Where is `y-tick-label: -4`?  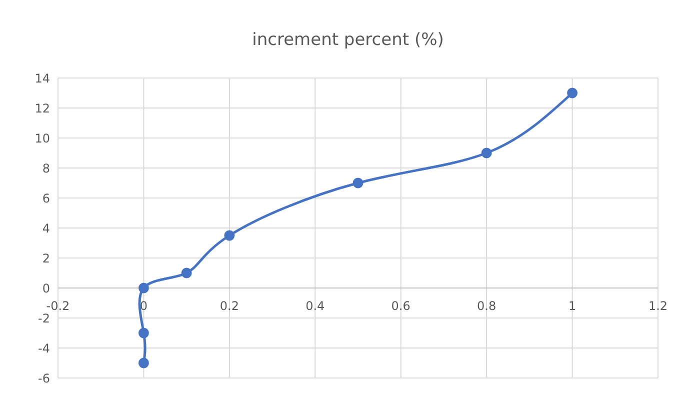 y-tick-label: -4 is located at coordinates (44, 348).